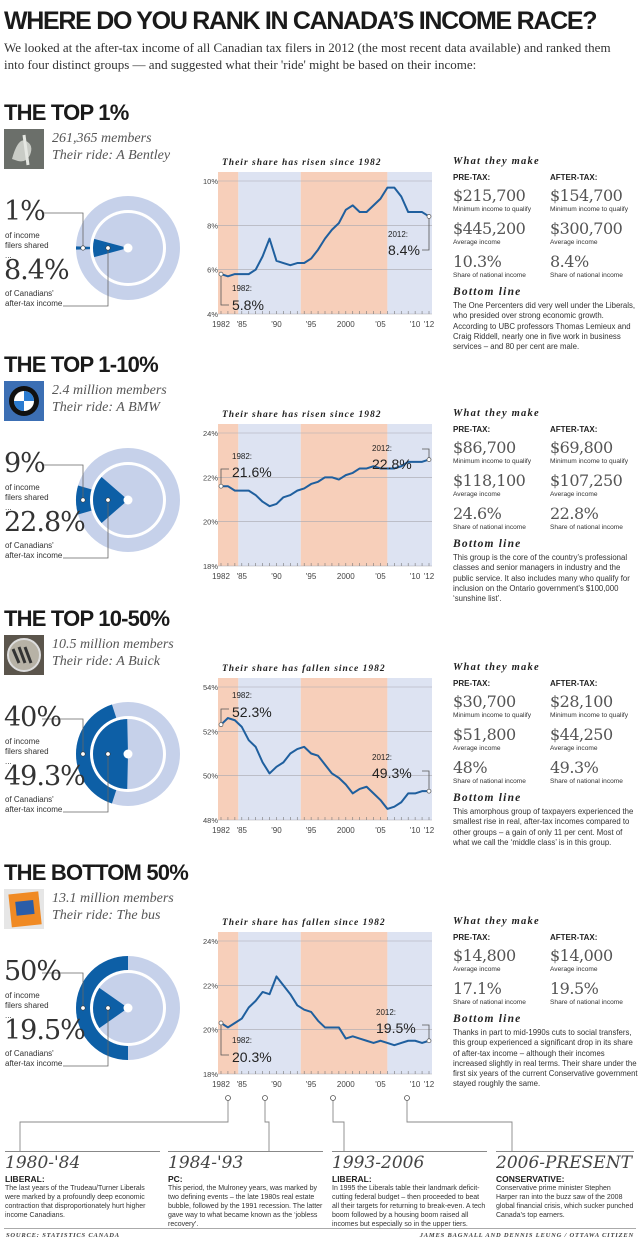  I want to click on start-year-label: 1982:, so click(242, 1040).